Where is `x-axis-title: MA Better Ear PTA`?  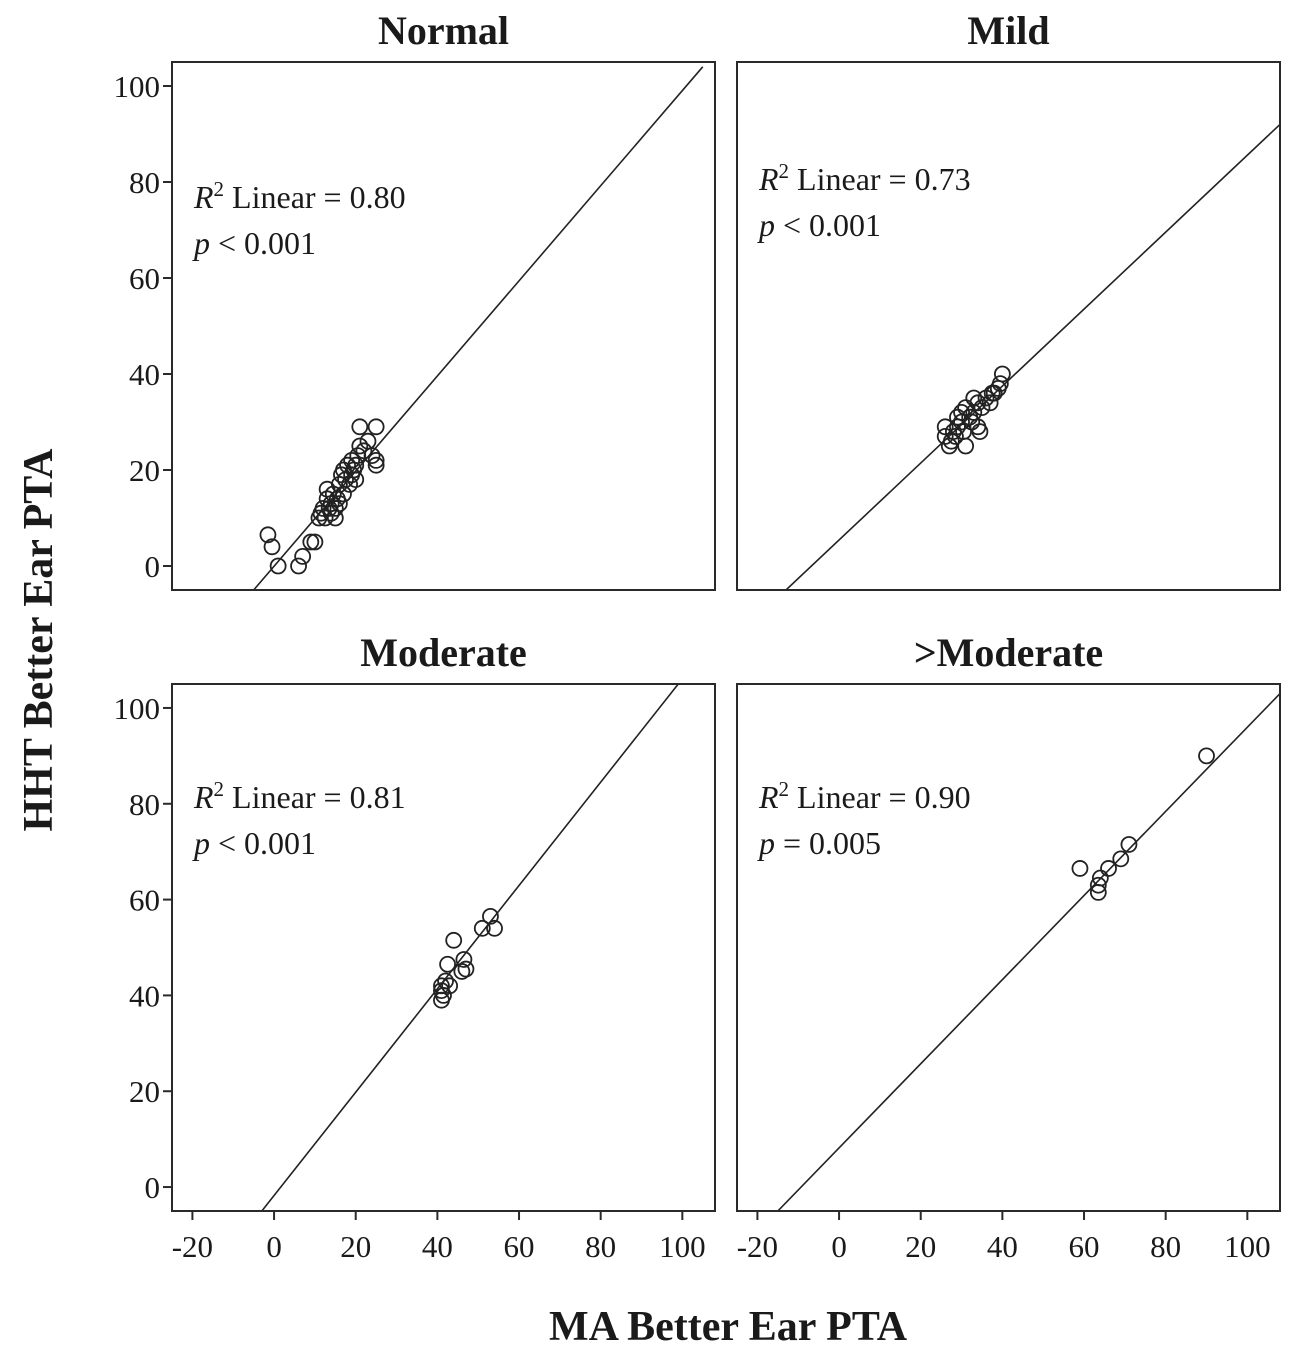 x-axis-title: MA Better Ear PTA is located at coordinates (728, 1327).